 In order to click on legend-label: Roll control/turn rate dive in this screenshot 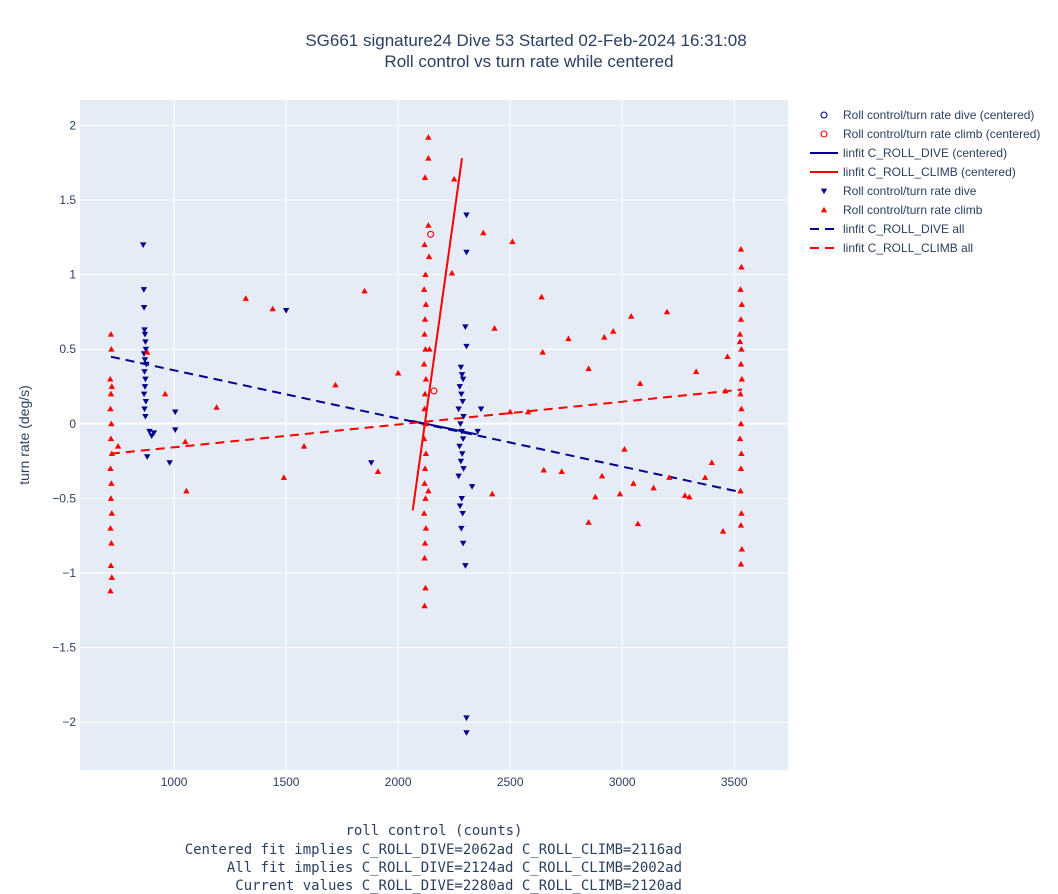, I will do `click(910, 191)`.